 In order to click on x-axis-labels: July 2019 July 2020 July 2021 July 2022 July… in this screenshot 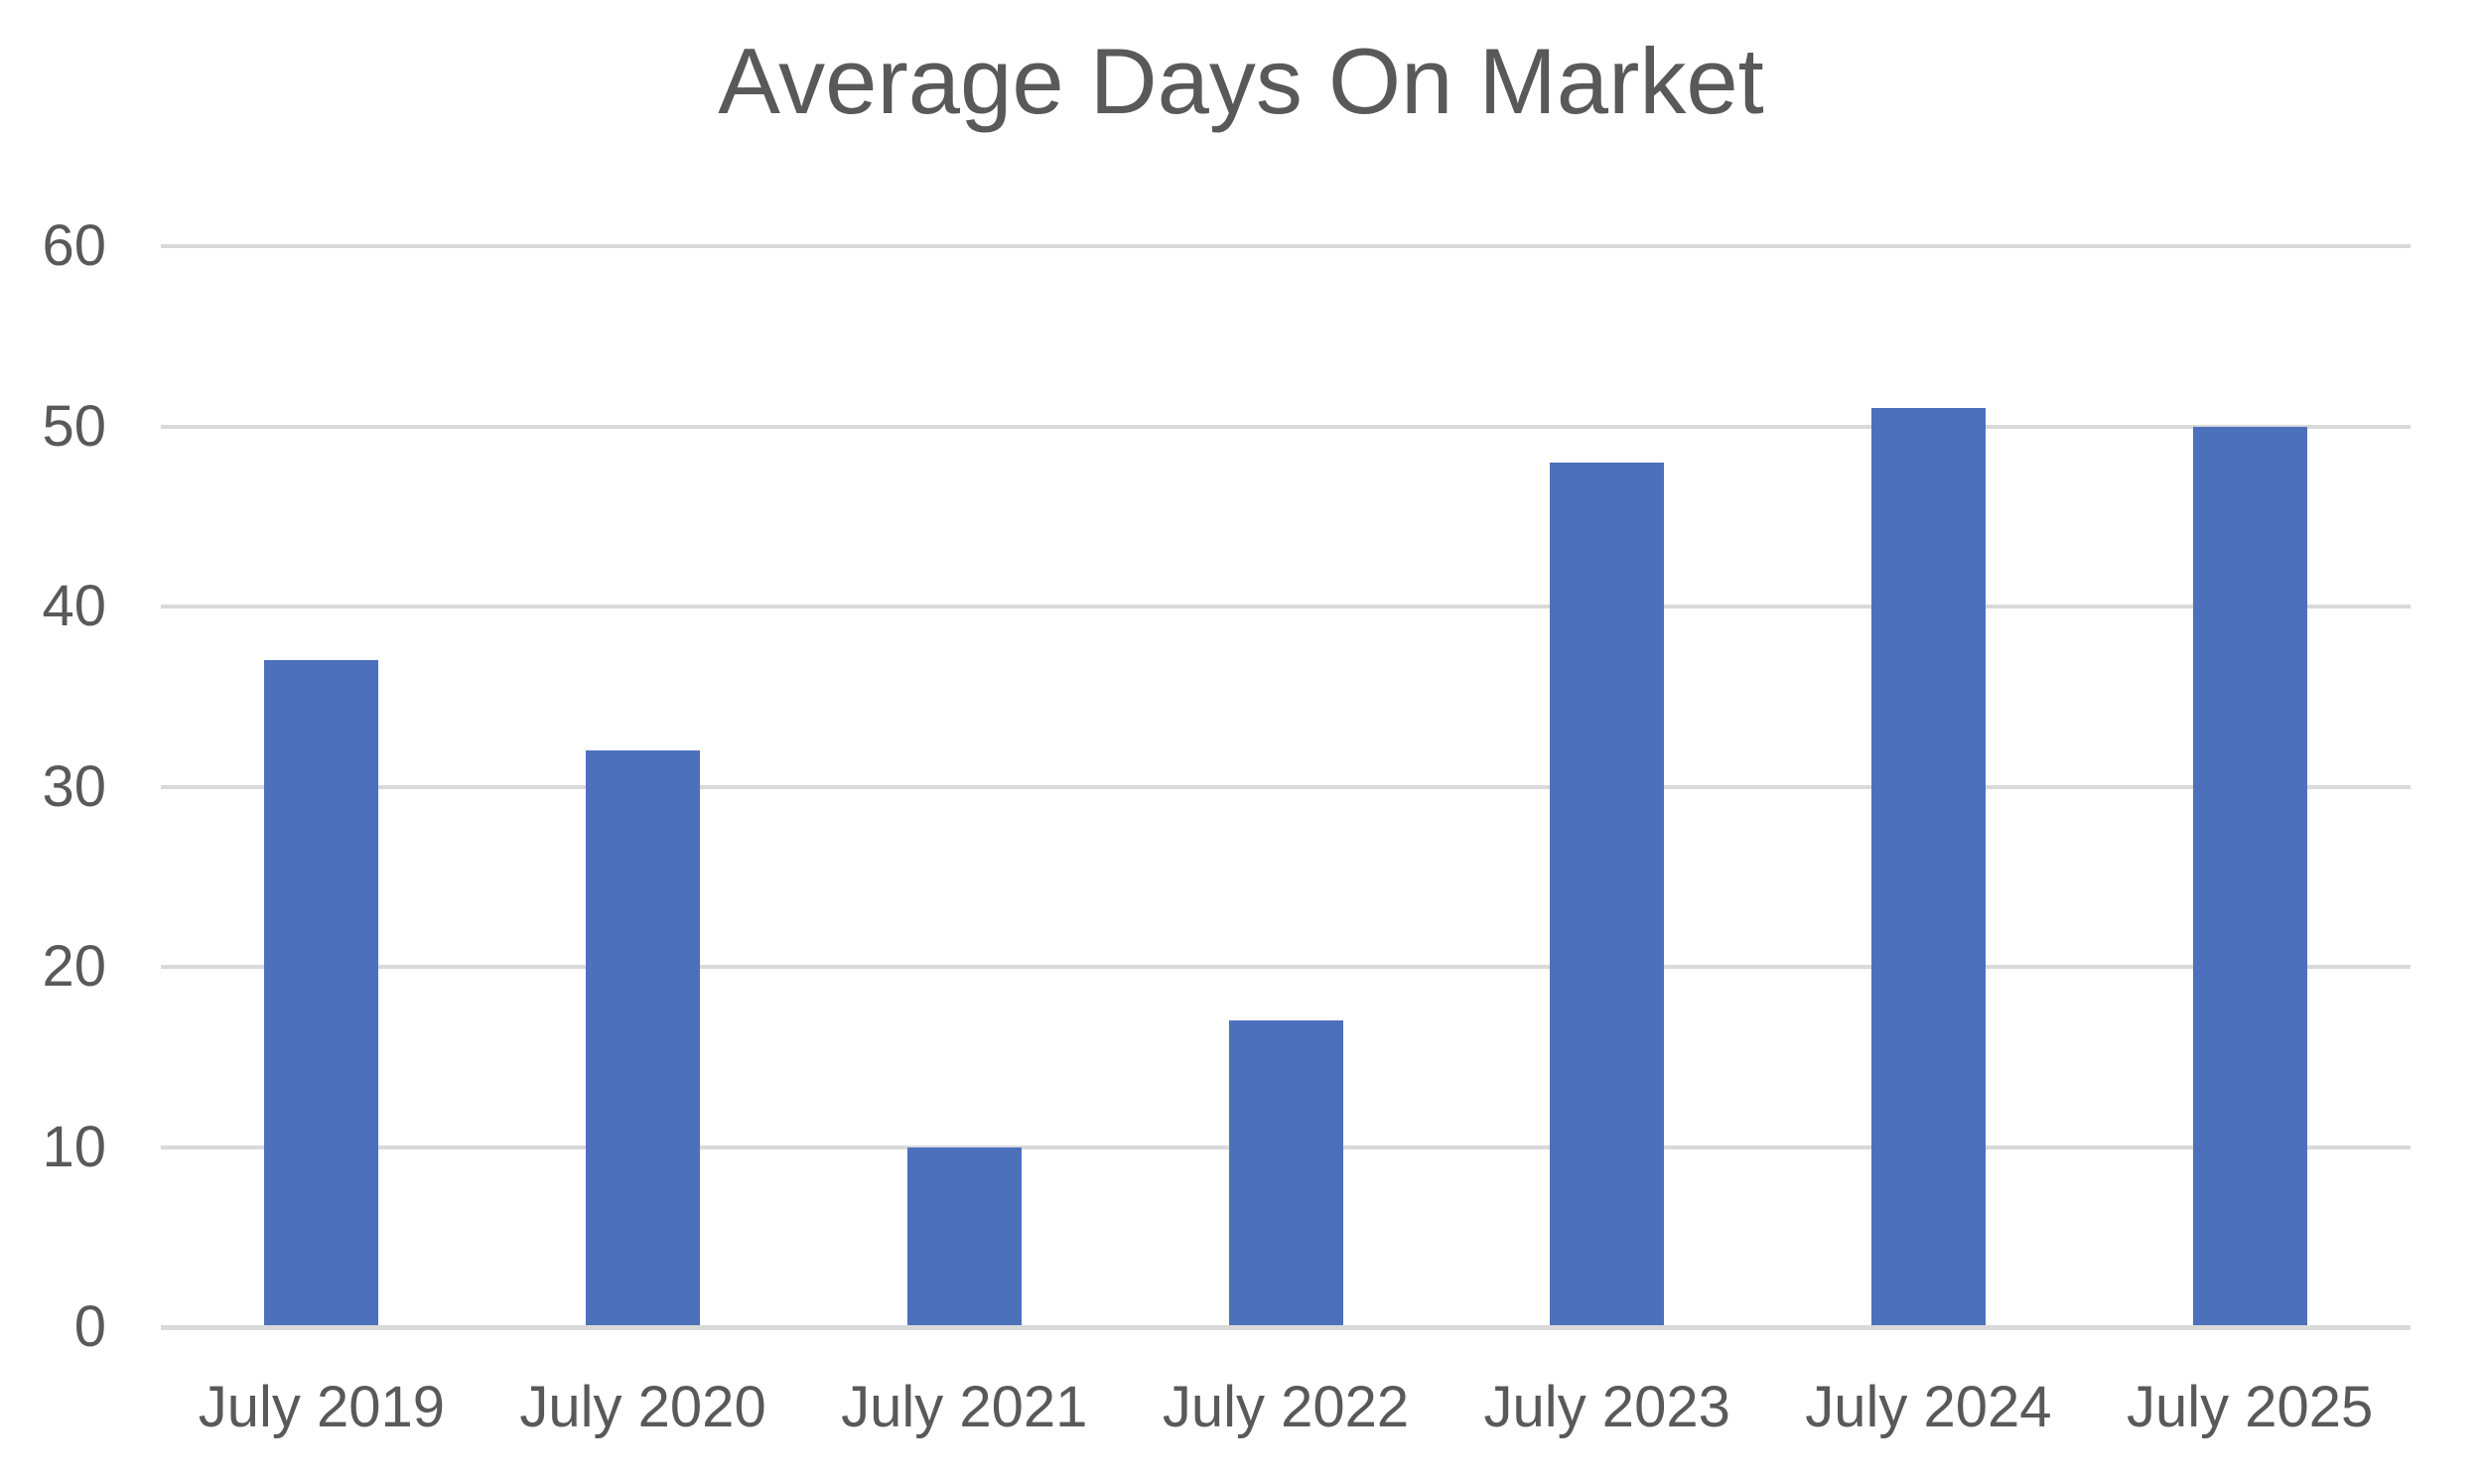, I will do `click(1241, 1413)`.